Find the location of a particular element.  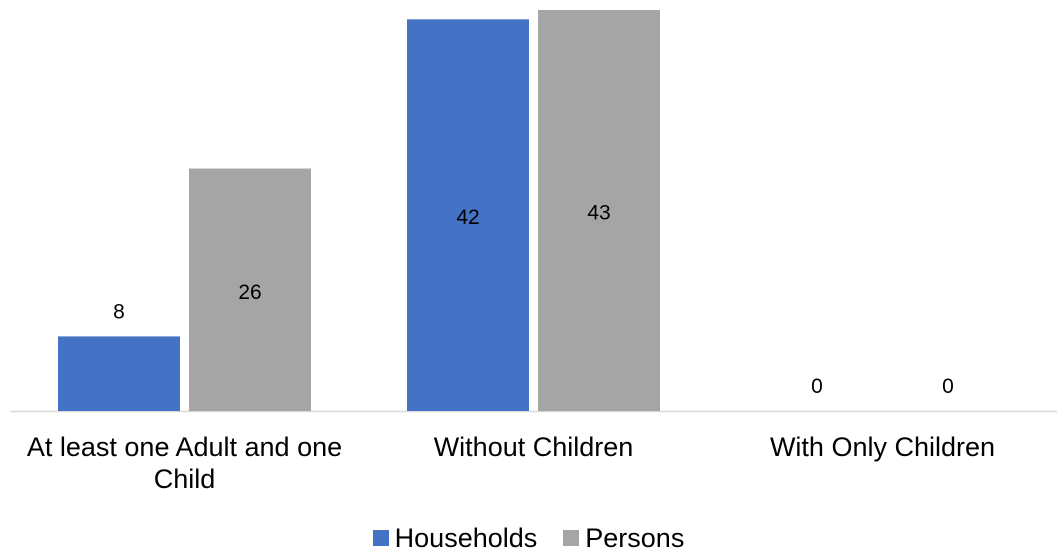

data-label-persons-0: 26 is located at coordinates (249, 292).